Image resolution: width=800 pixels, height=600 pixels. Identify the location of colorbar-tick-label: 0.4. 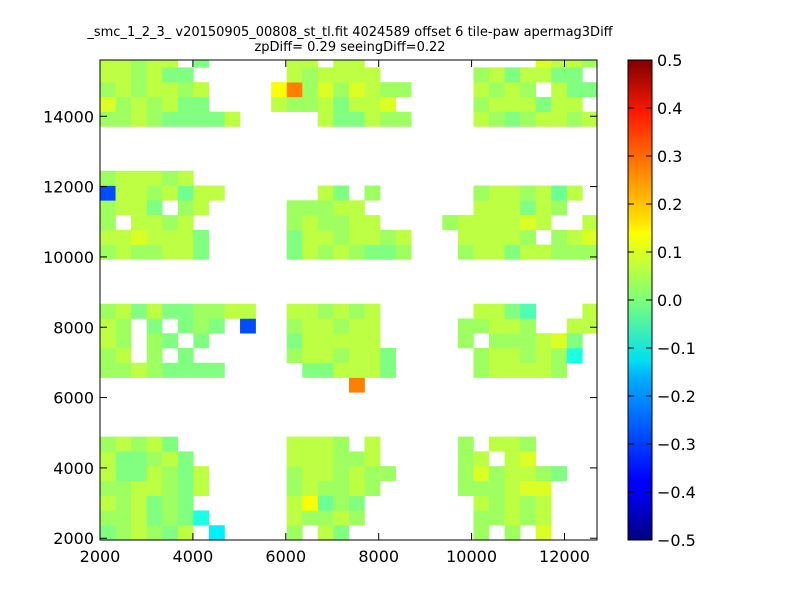
(669, 108).